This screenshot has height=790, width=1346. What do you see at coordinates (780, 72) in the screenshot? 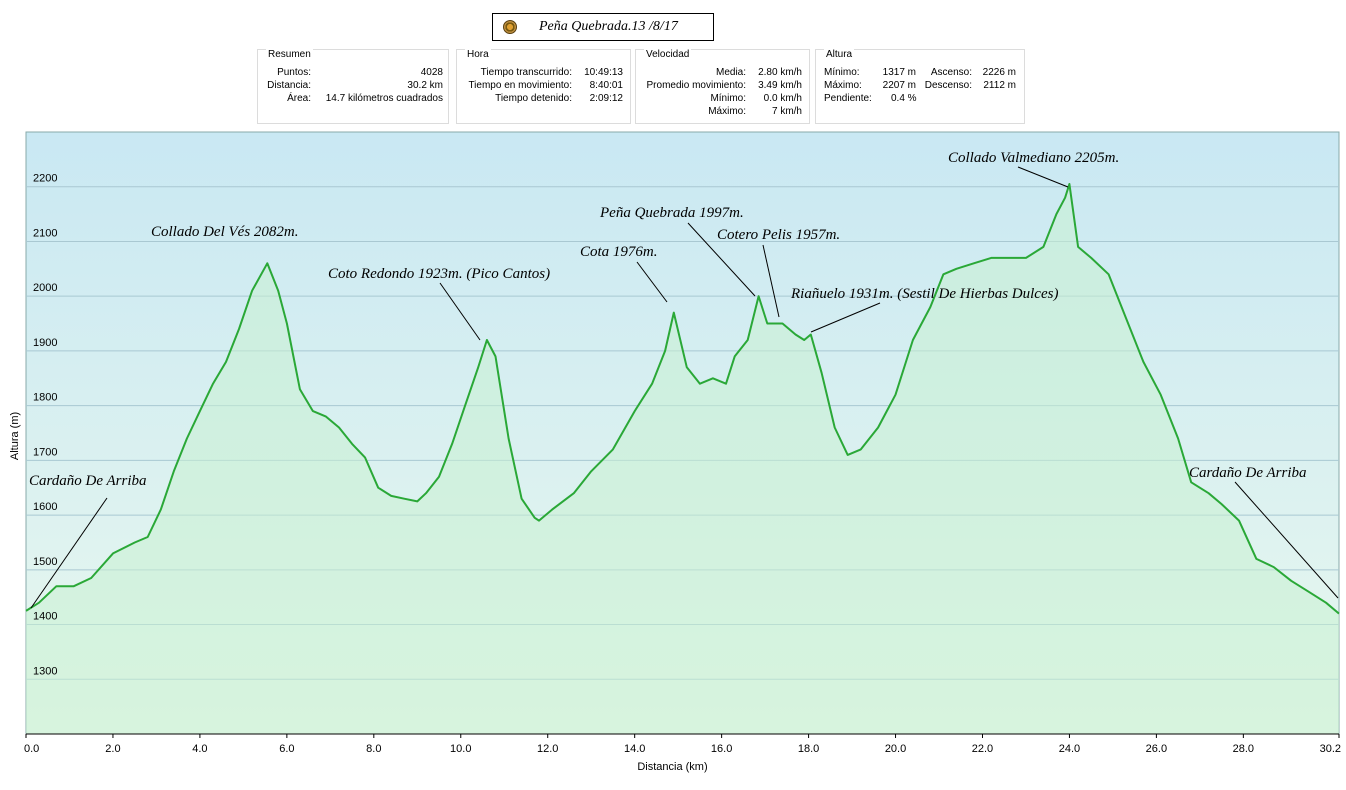
I see `speed-avg-value: 2.80 km/h` at bounding box center [780, 72].